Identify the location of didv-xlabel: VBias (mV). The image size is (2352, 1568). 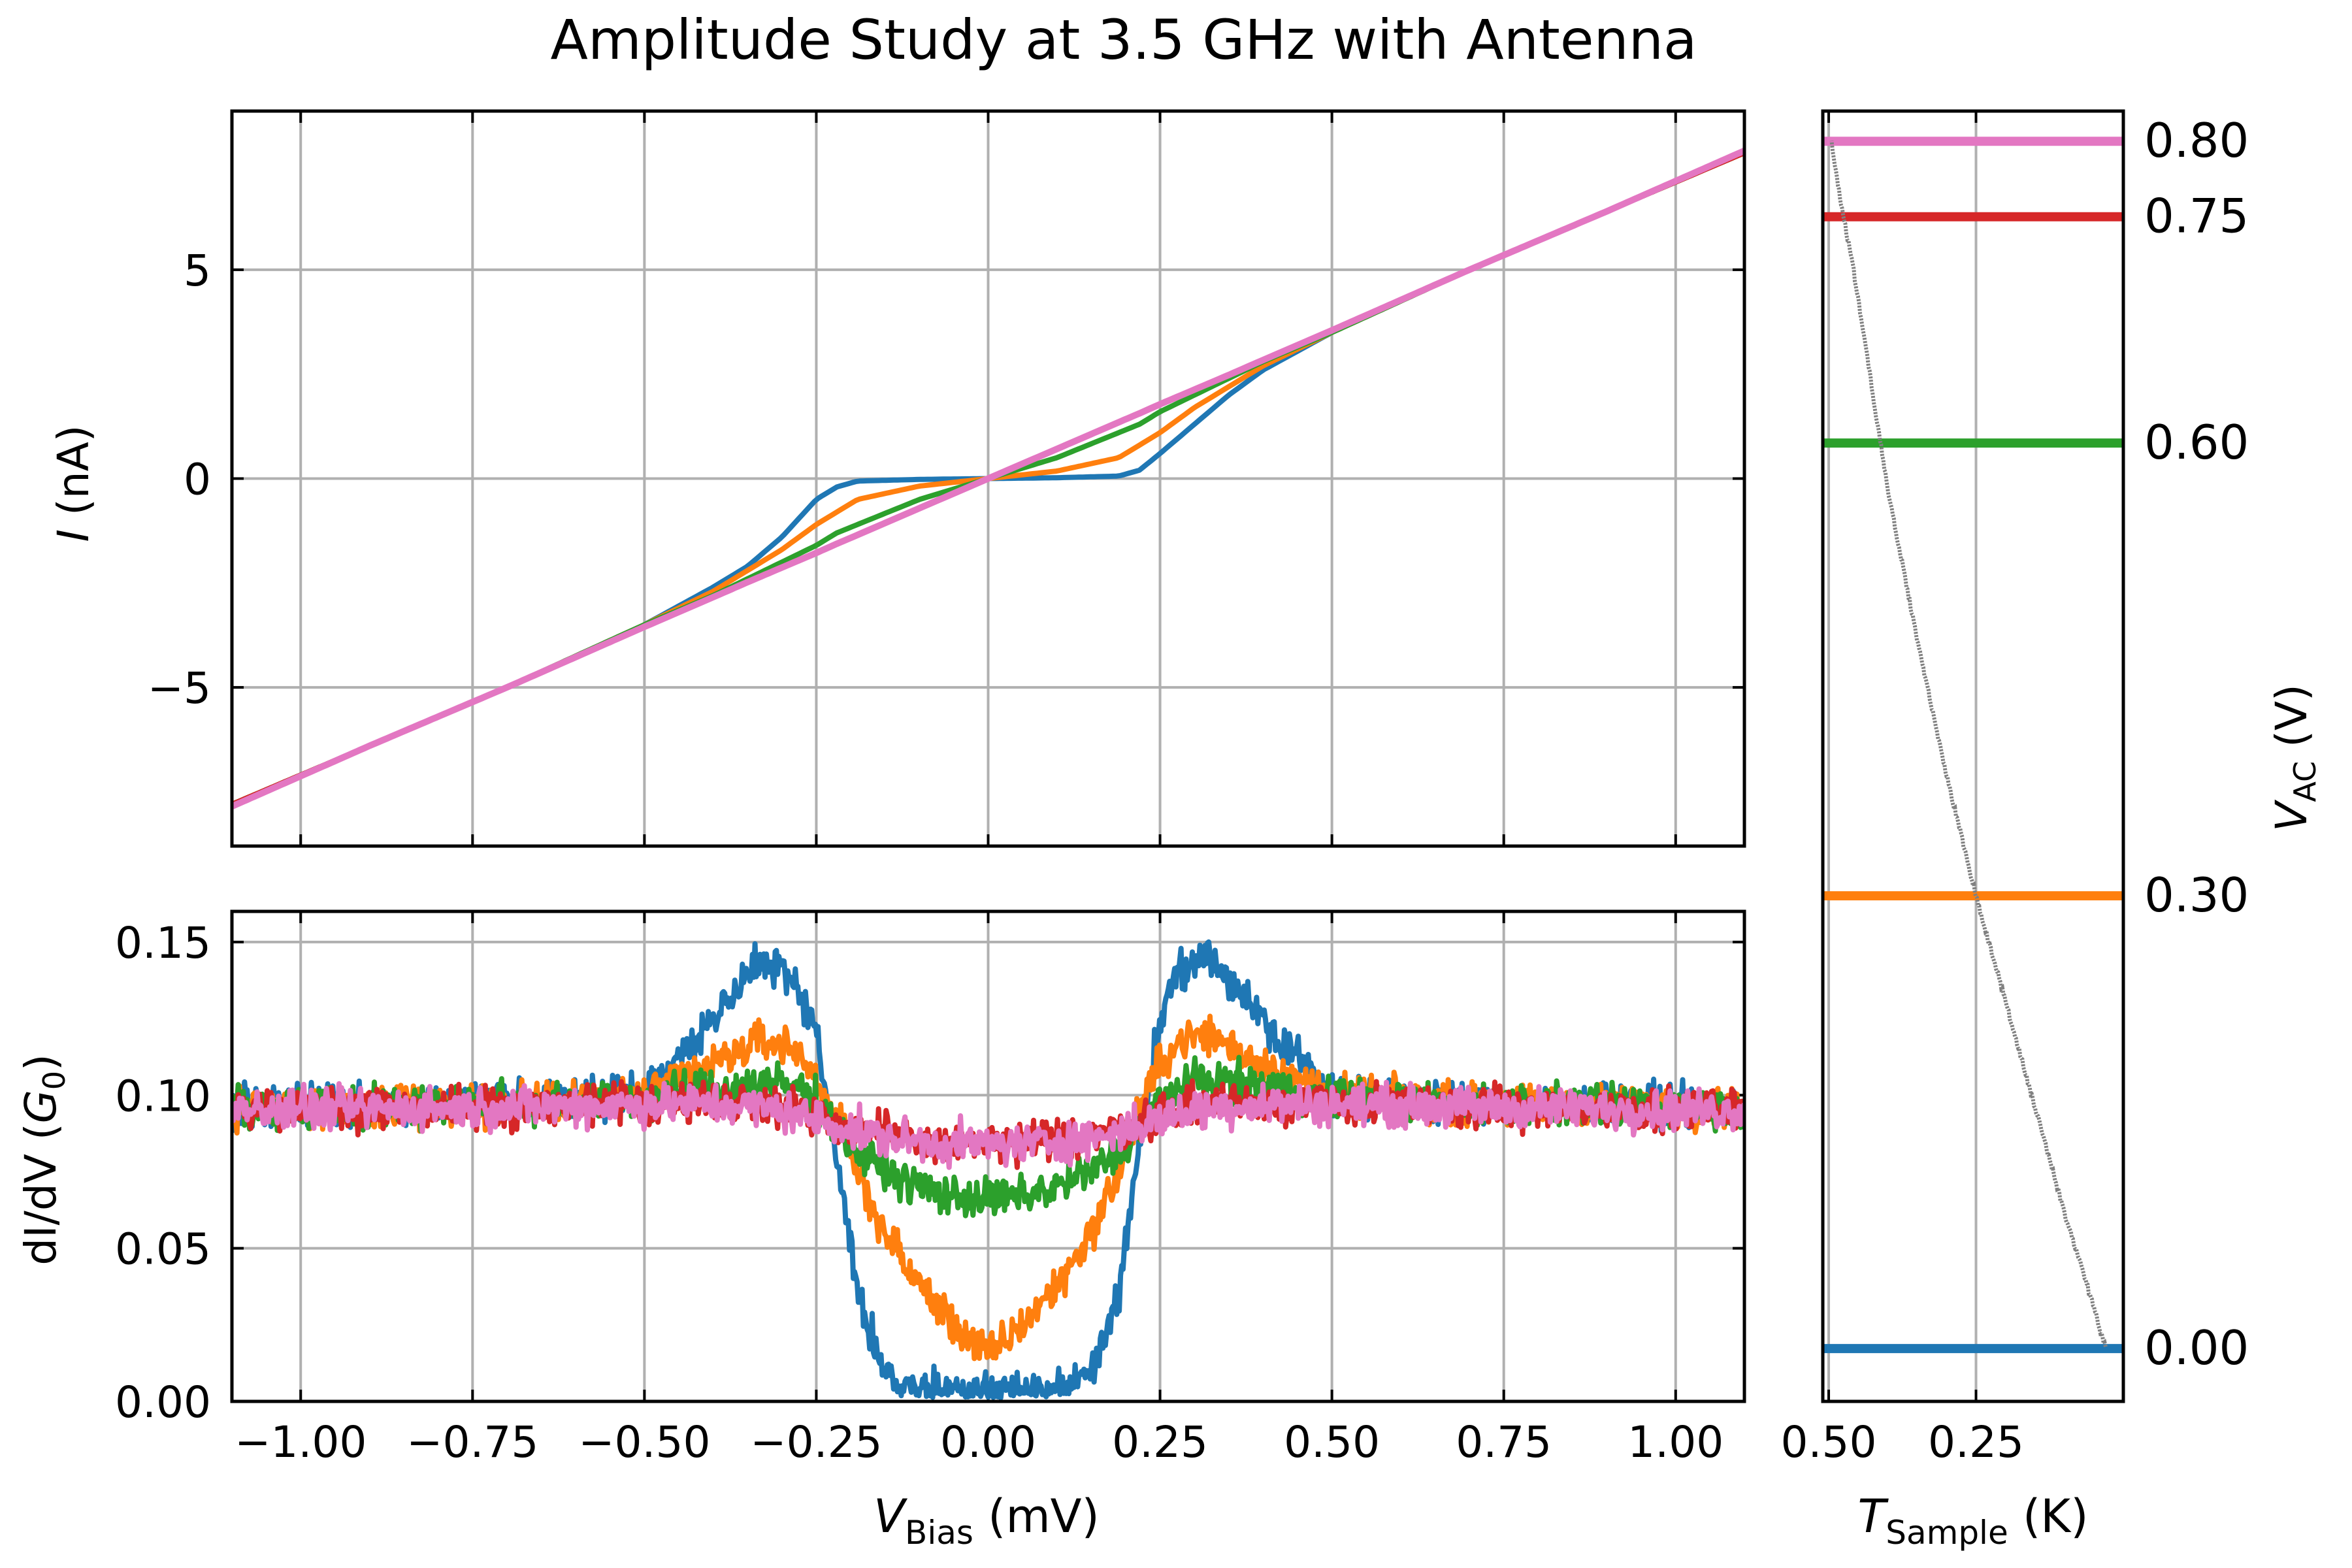
(987, 1521).